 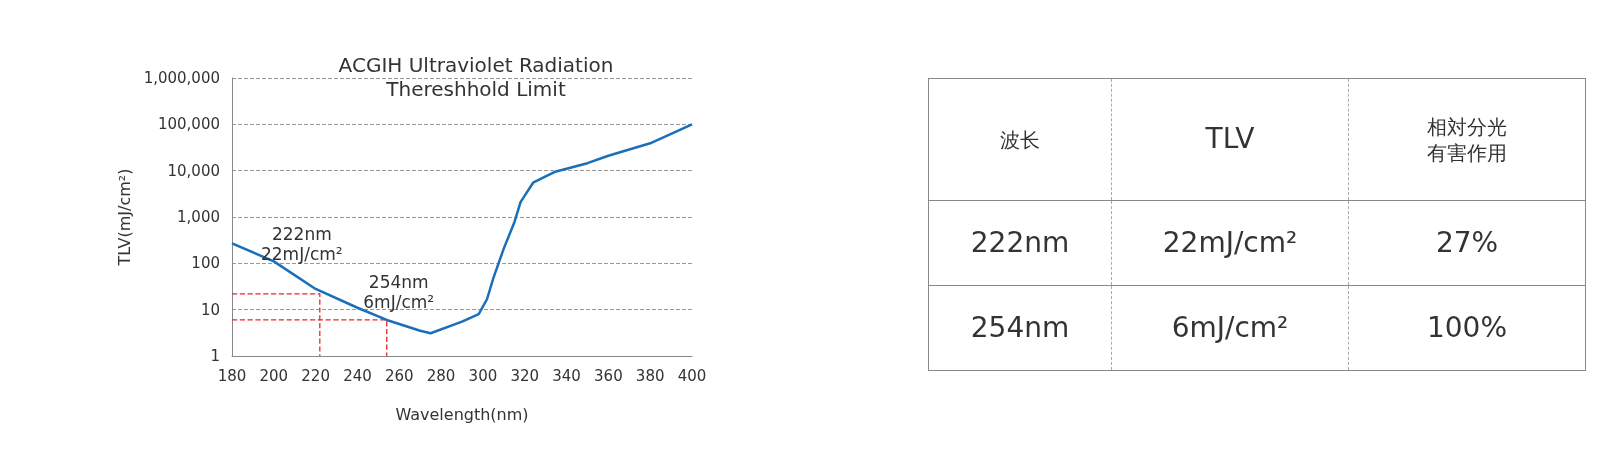 What do you see at coordinates (399, 375) in the screenshot?
I see `x-tick-label: 260` at bounding box center [399, 375].